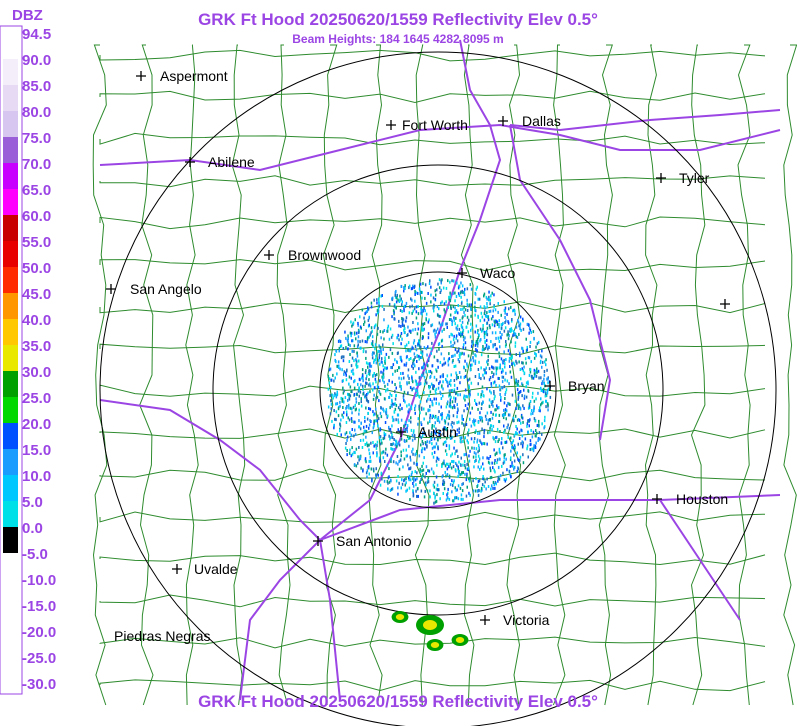  I want to click on city-label: Abilene, so click(231, 162).